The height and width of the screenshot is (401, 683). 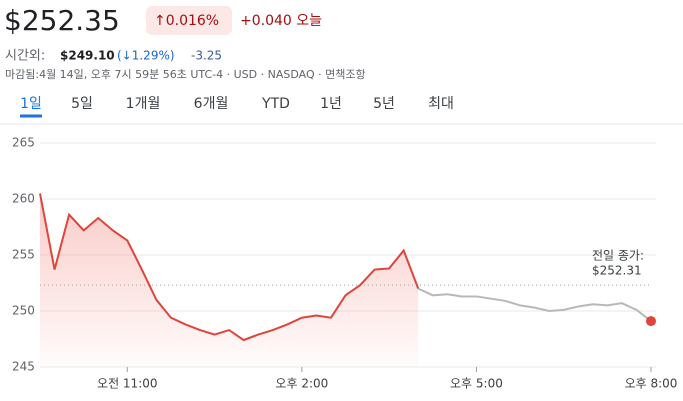 What do you see at coordinates (206, 56) in the screenshot?
I see `after-hours-change: -3.25` at bounding box center [206, 56].